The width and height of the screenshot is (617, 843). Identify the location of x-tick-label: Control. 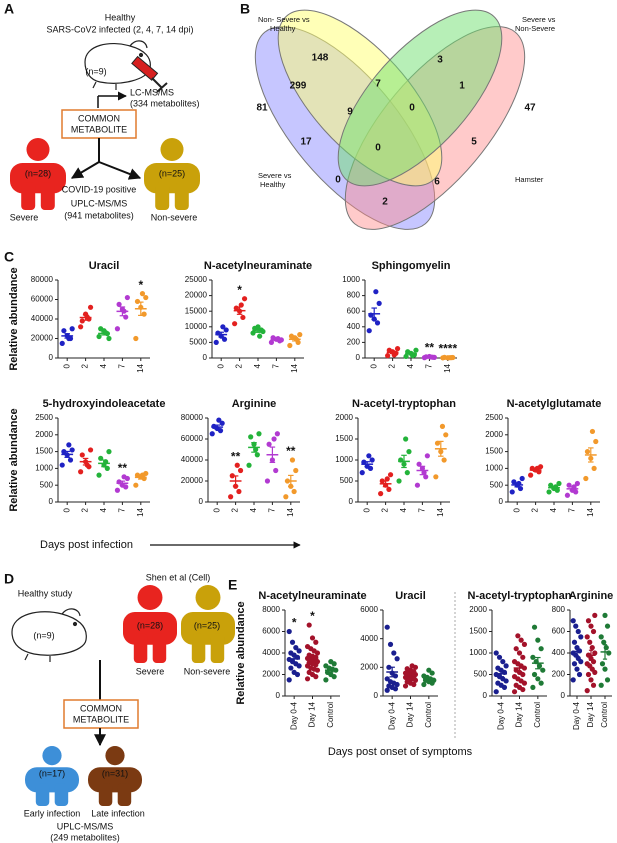
(537, 715).